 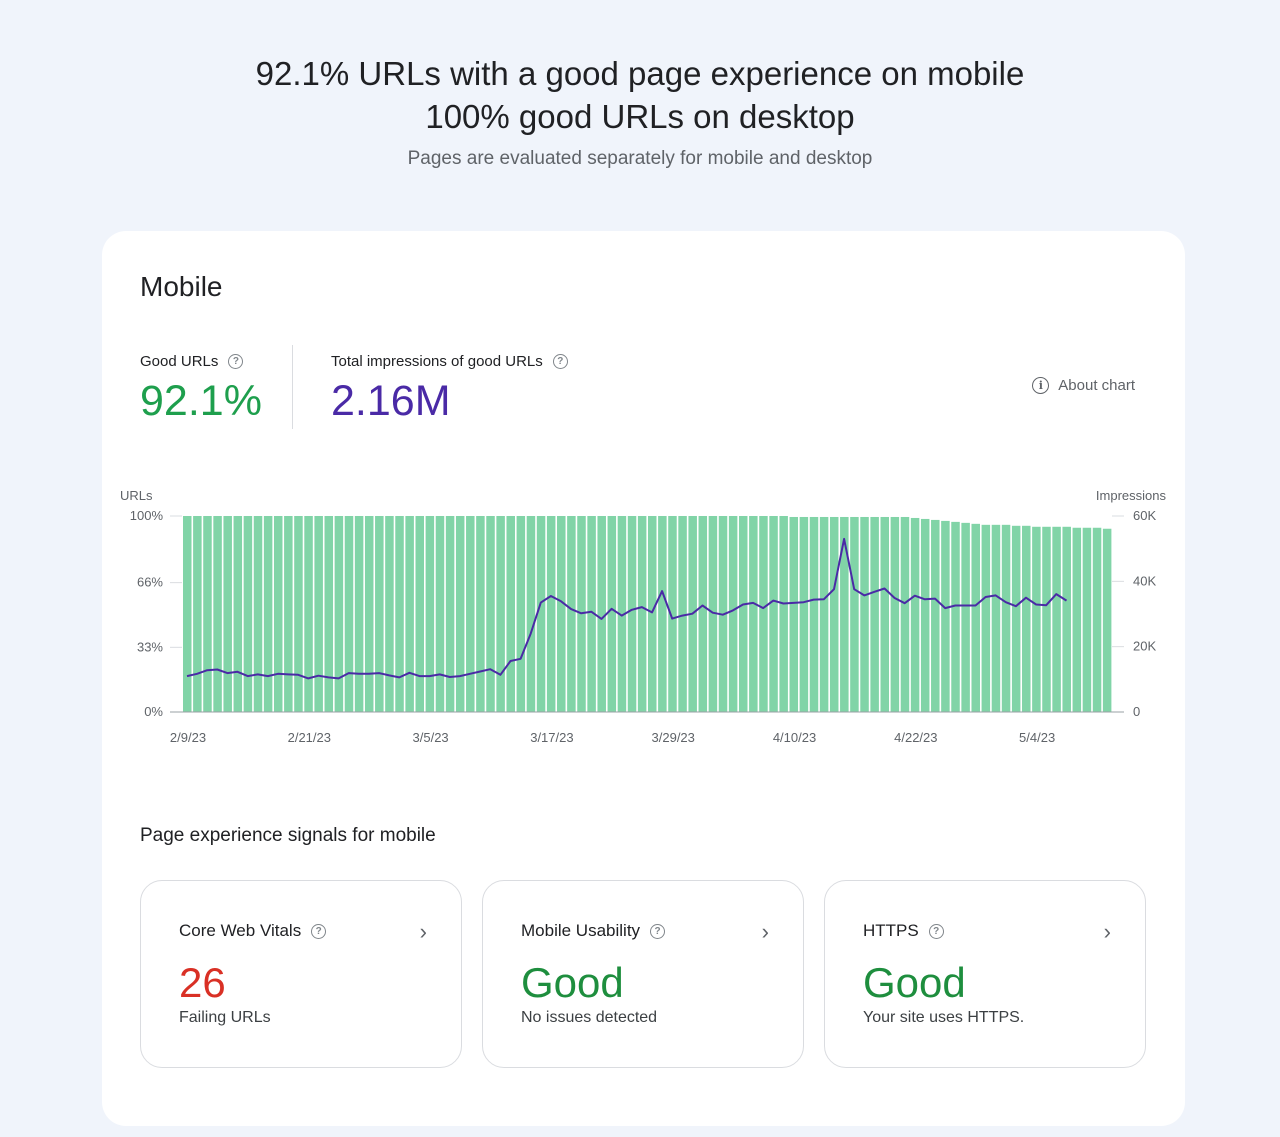 I want to click on headline-desktop: 100% good URLs on desktop, so click(x=640, y=116).